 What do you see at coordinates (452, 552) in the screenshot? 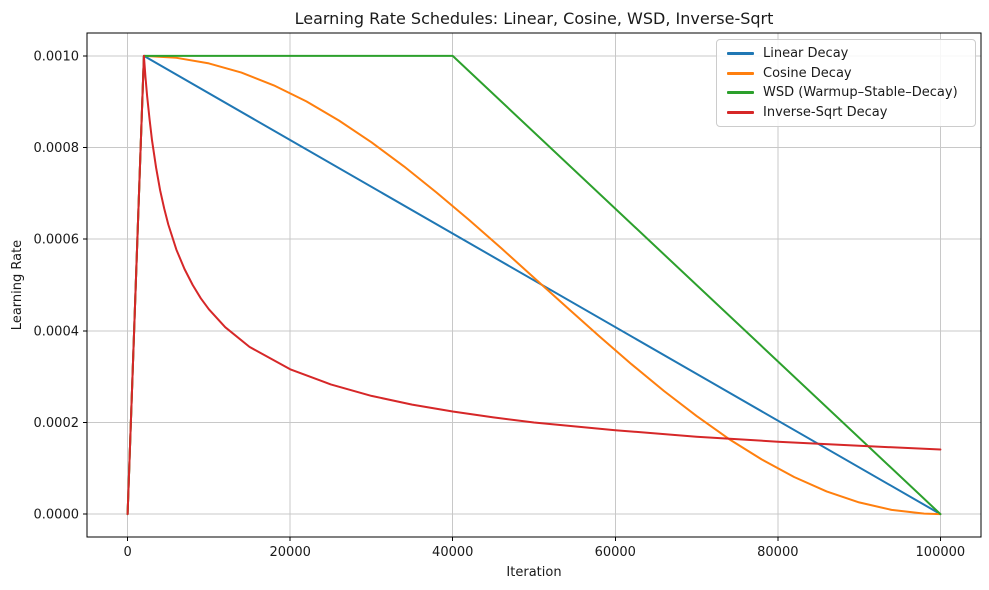
I see `x-tick-label: 40000` at bounding box center [452, 552].